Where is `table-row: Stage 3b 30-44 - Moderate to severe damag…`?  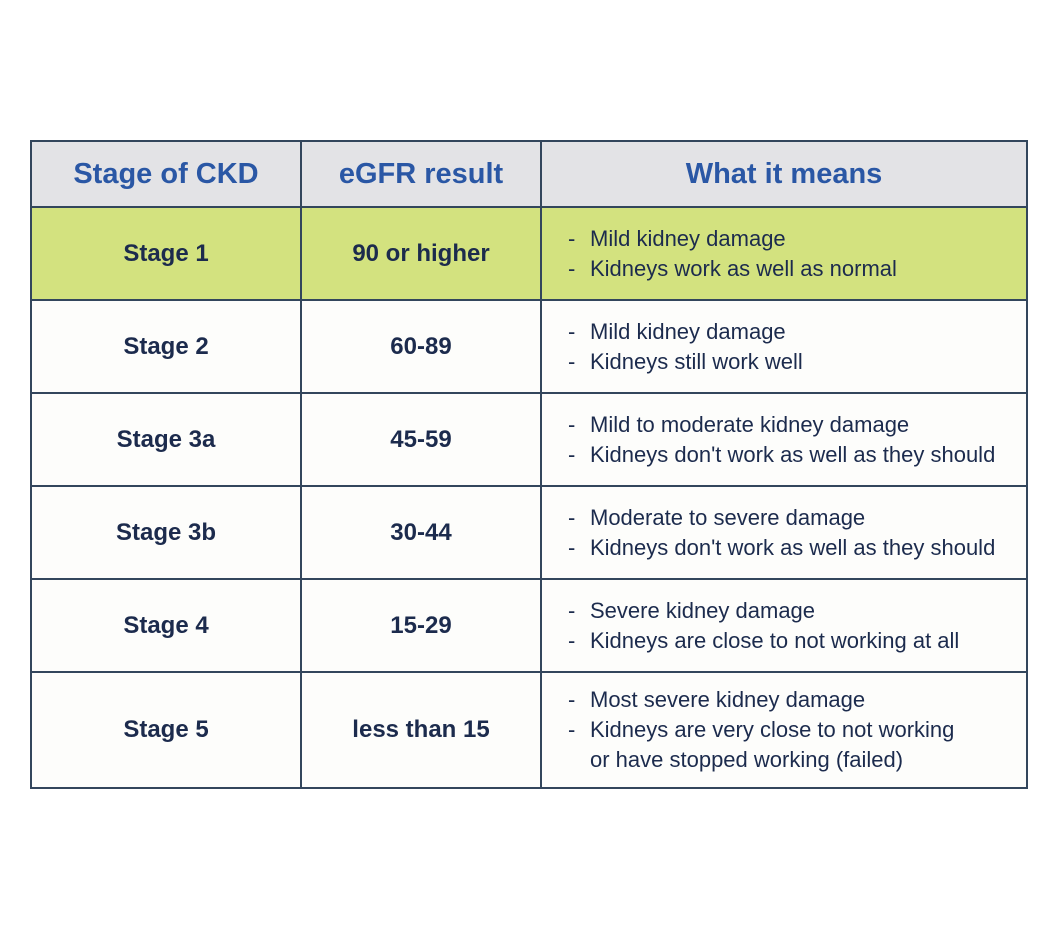 table-row: Stage 3b 30-44 - Moderate to severe damag… is located at coordinates (529, 532).